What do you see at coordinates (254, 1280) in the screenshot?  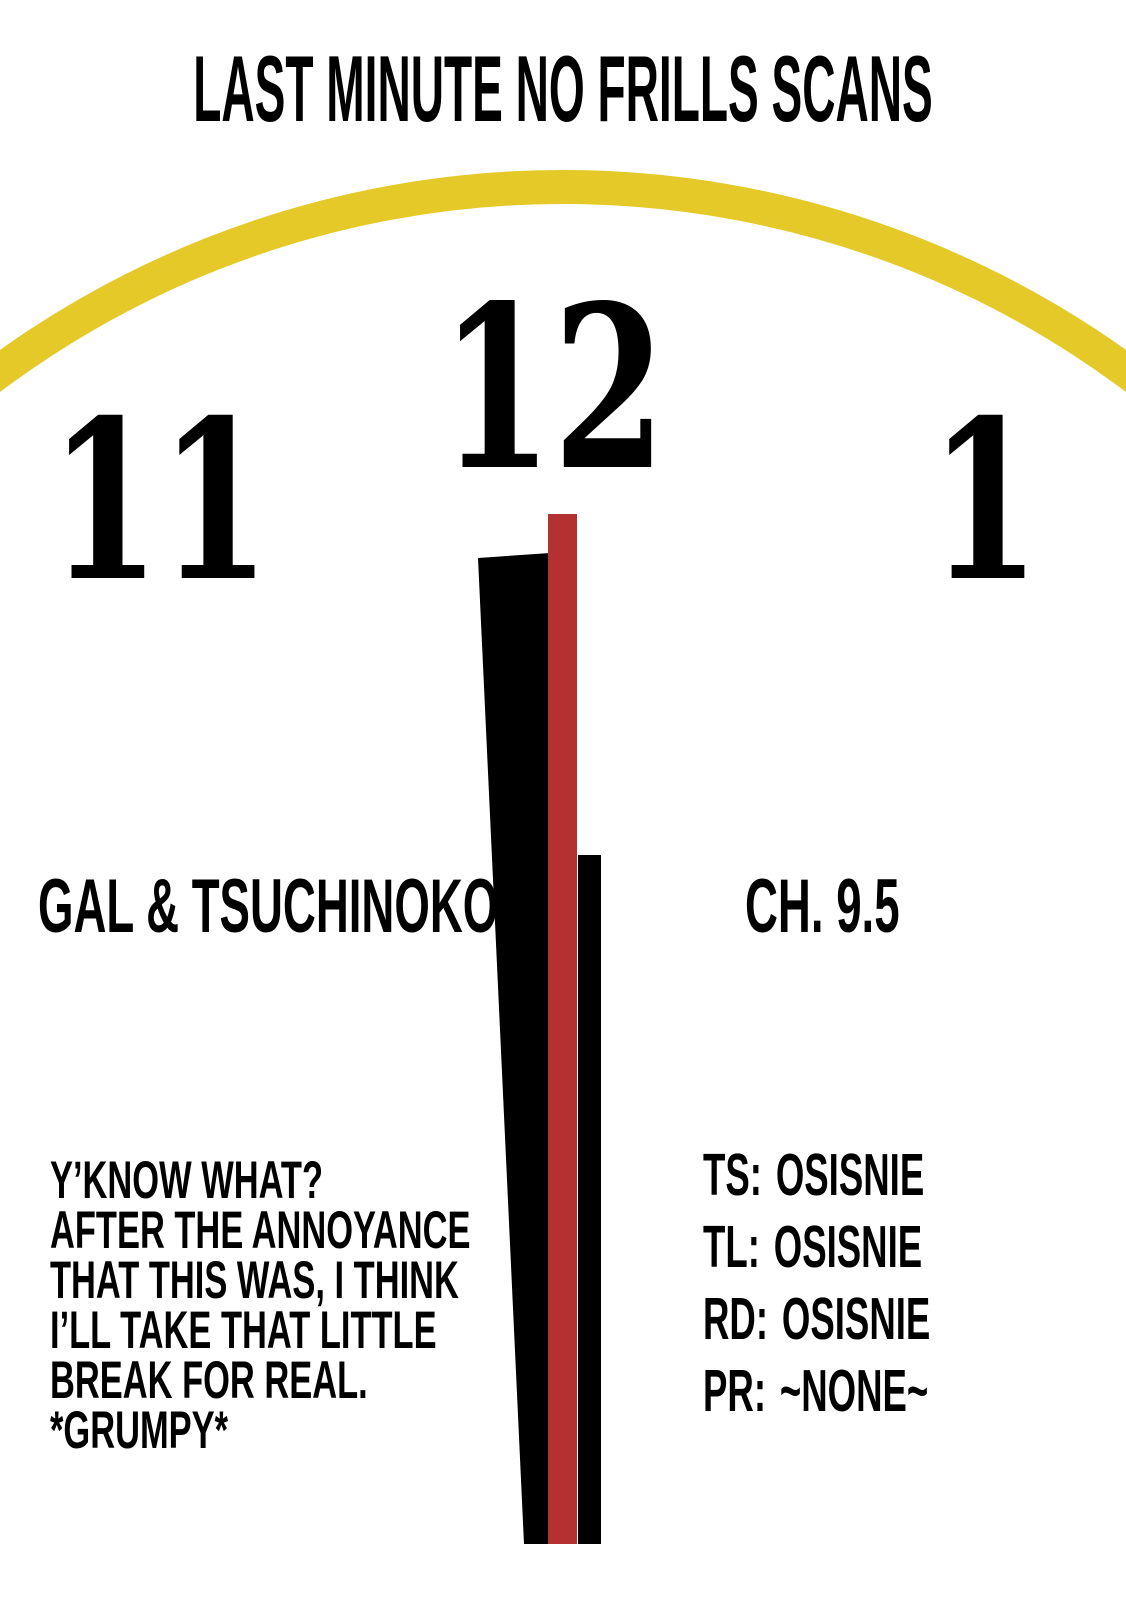 I see `note-line: THAT THIS WAS, I THINK` at bounding box center [254, 1280].